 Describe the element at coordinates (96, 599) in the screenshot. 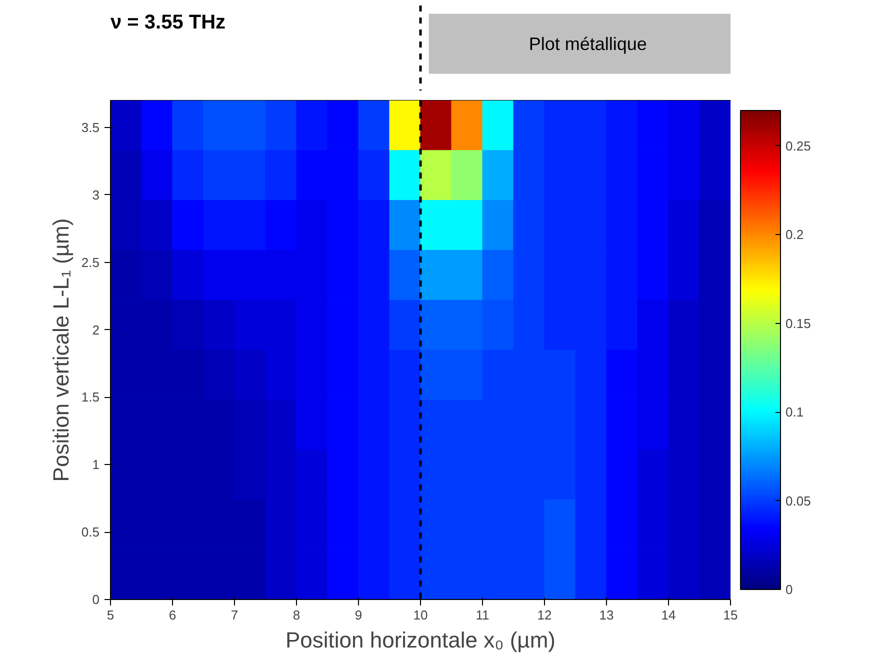

I see `y-tick-label: 0` at that location.